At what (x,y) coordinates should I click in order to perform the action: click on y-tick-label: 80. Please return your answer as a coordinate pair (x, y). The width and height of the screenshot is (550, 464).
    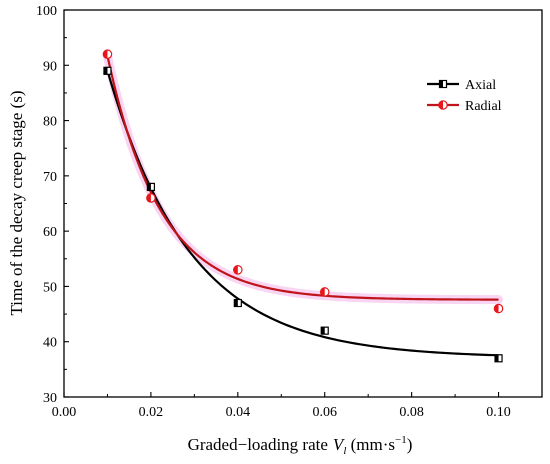
    Looking at the image, I should click on (50, 122).